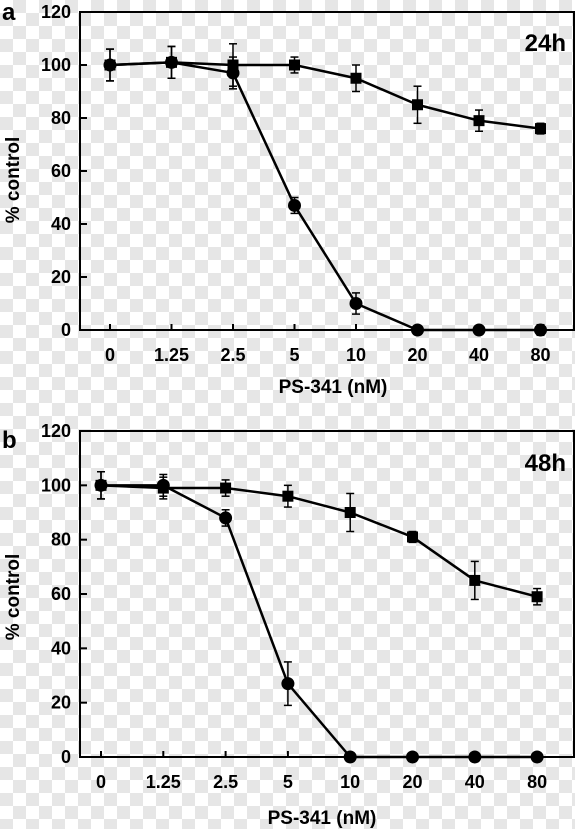  What do you see at coordinates (56, 65) in the screenshot?
I see `y-tick-label-a-5: 100` at bounding box center [56, 65].